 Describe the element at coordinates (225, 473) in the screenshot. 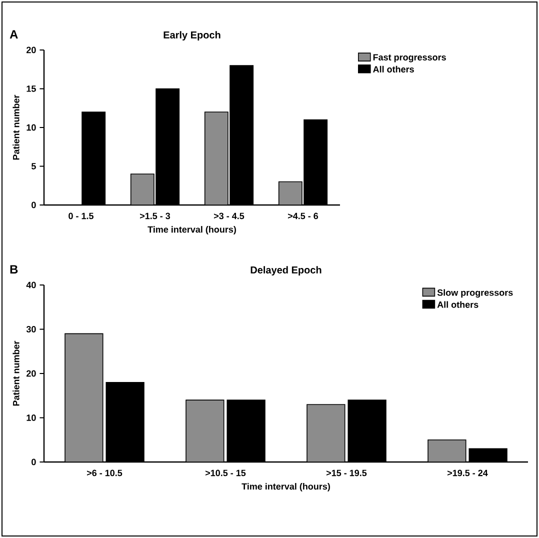

I see `x-tick-label: >10.5 - 15` at that location.